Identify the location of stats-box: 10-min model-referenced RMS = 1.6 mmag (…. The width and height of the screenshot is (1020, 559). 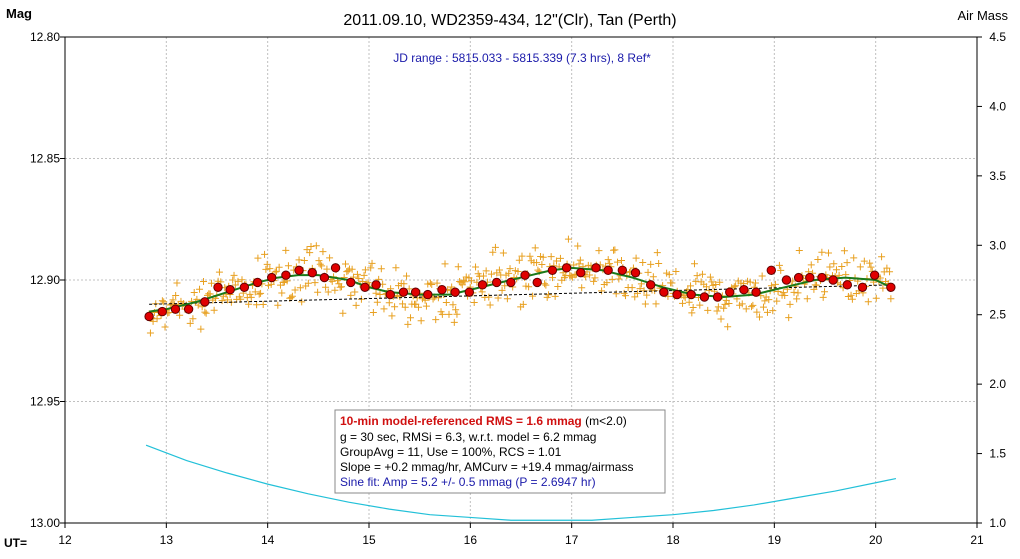
(500, 451).